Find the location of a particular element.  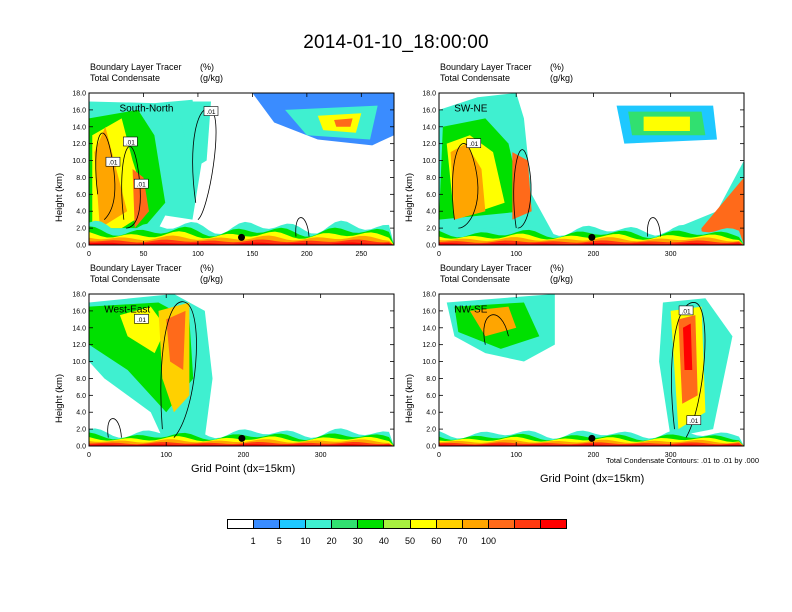

colorbar-tick-label: 1 is located at coordinates (253, 541).